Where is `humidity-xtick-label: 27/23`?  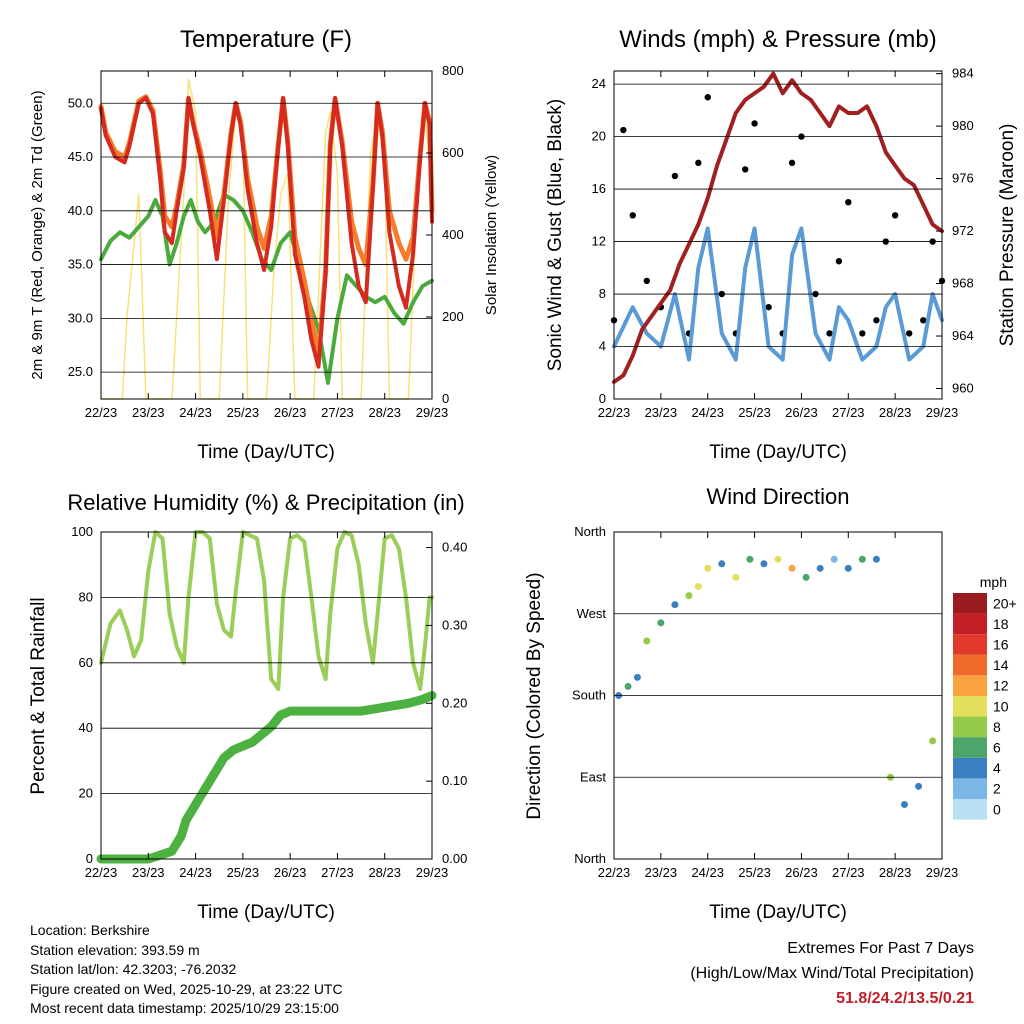
humidity-xtick-label: 27/23 is located at coordinates (337, 872).